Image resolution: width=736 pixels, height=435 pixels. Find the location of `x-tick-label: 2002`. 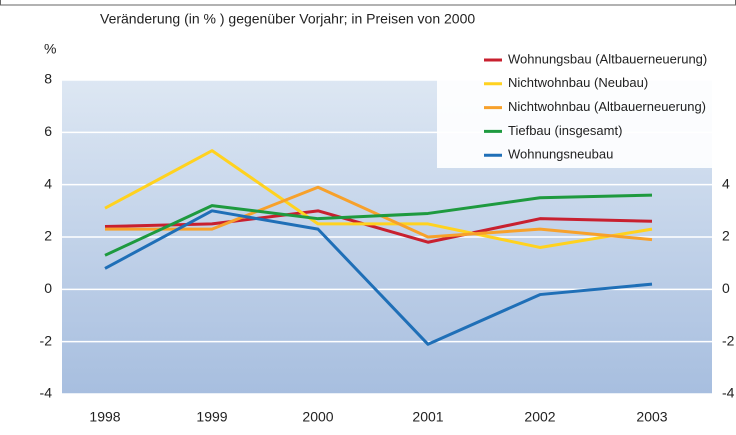

x-tick-label: 2002 is located at coordinates (539, 417).